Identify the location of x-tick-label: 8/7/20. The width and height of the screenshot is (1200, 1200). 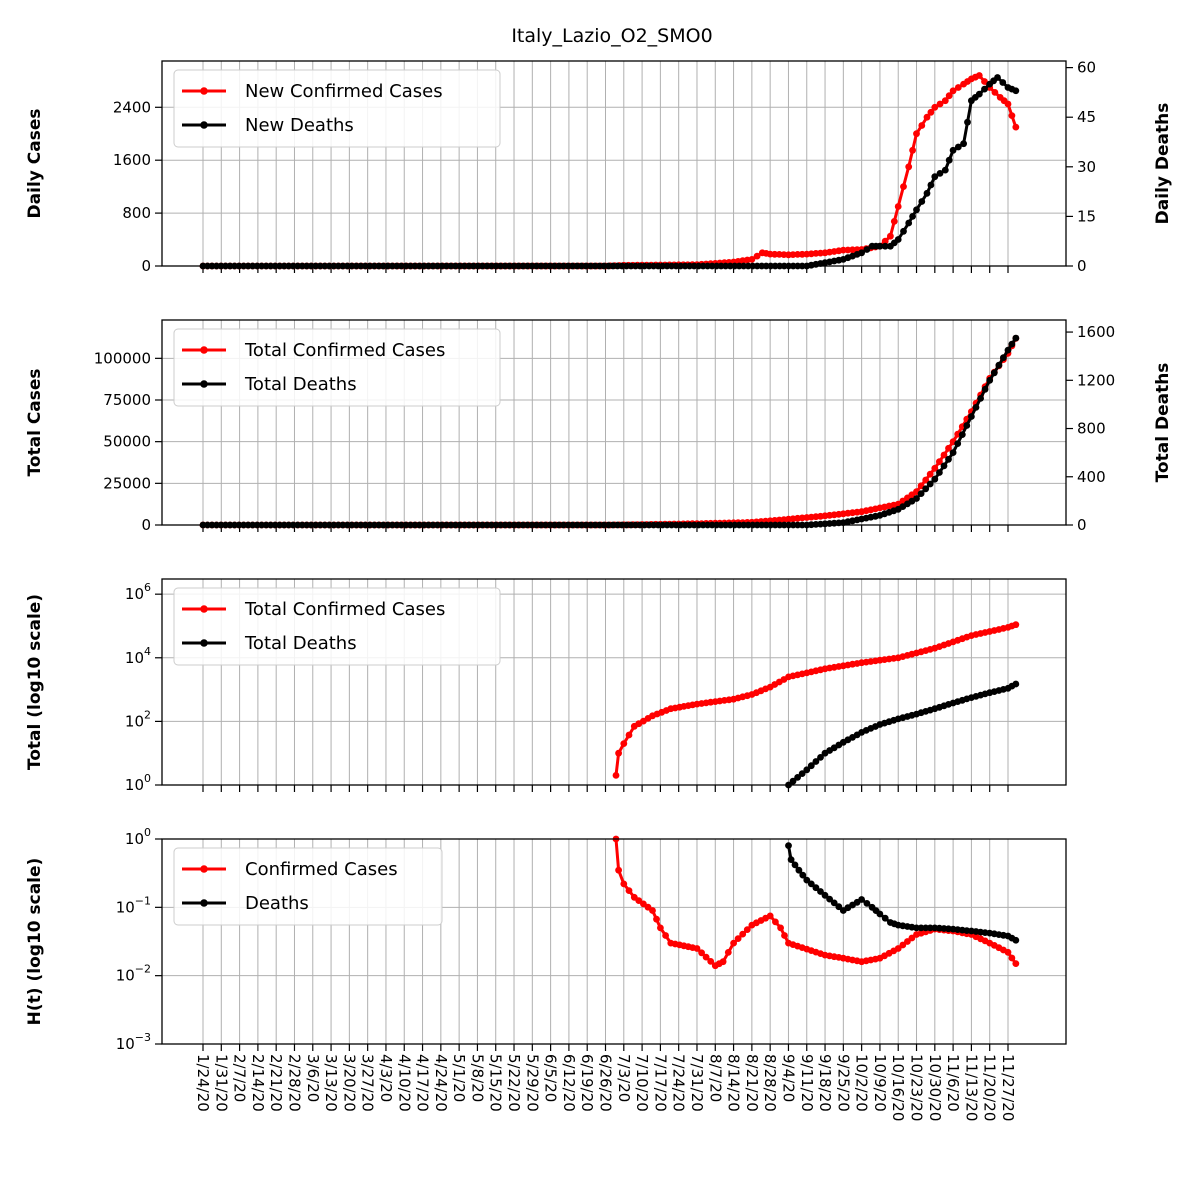
(715, 1078).